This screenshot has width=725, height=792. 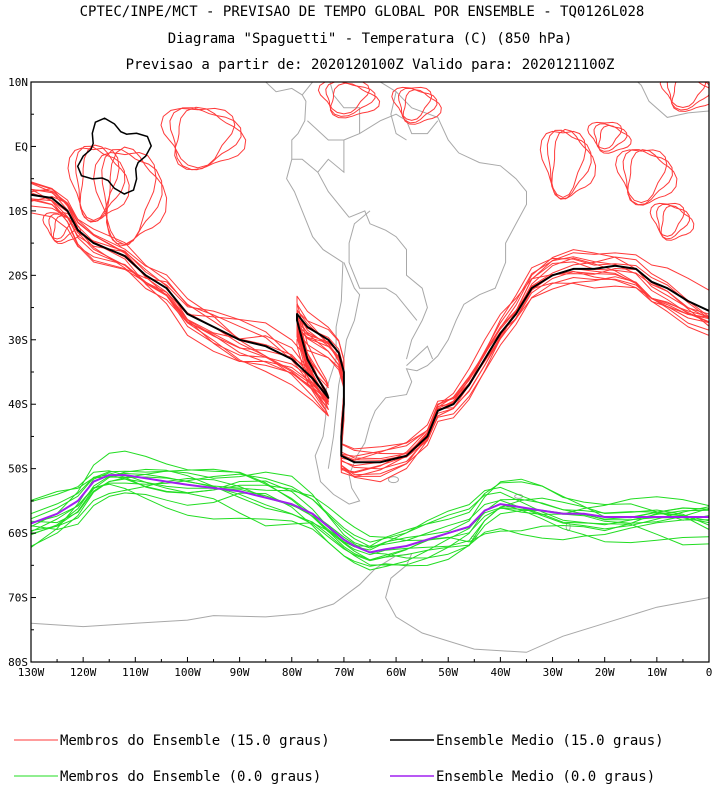 What do you see at coordinates (657, 672) in the screenshot?
I see `x-tick-label: 10W` at bounding box center [657, 672].